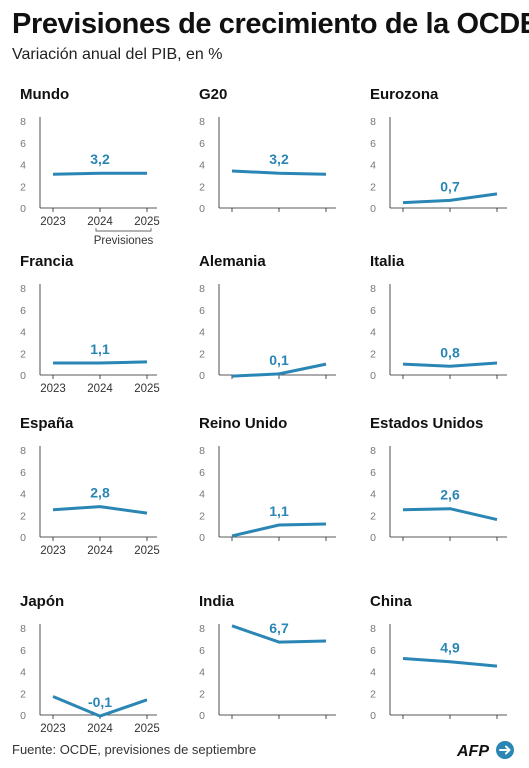  What do you see at coordinates (123, 230) in the screenshot?
I see `forecast-bracket` at bounding box center [123, 230].